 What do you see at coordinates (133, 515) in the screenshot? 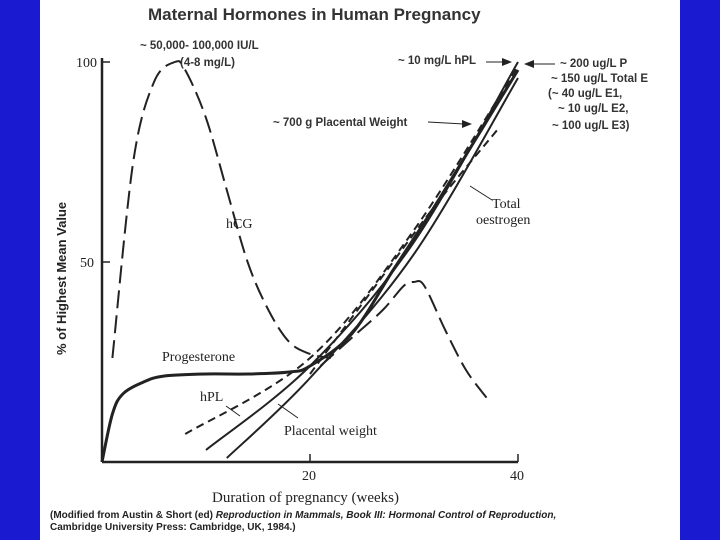
I see `caption-prefix: (Modified from Austin & Short (ed)` at bounding box center [133, 515].